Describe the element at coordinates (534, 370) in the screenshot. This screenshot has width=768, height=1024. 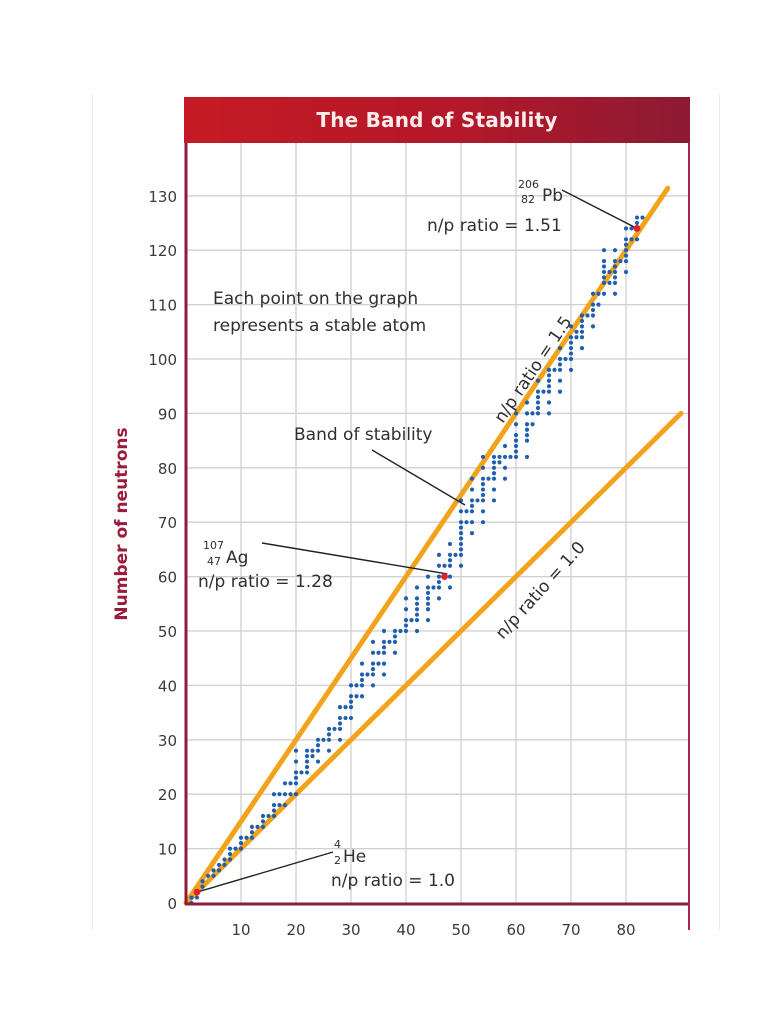
I see `ratio-1-5-line-label: n/p ratio = 1.5` at that location.